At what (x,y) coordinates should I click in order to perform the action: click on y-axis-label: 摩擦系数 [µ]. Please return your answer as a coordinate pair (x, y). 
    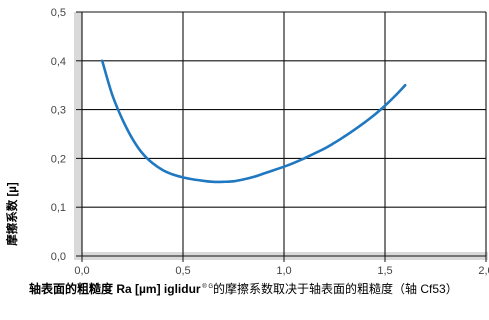
    Looking at the image, I should click on (12, 214).